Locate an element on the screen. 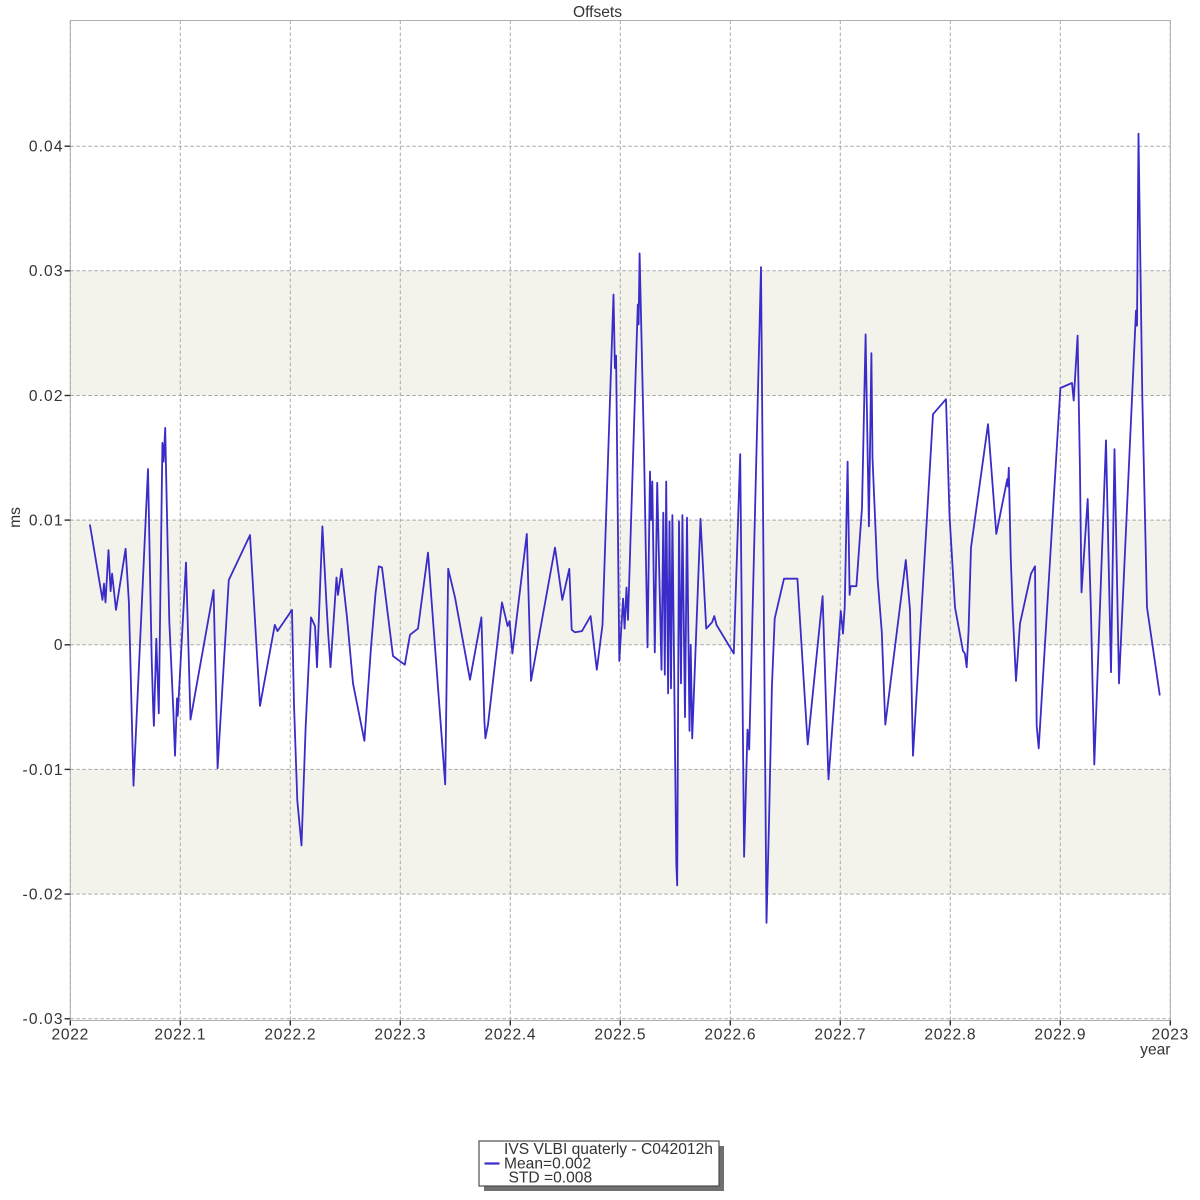  svg-text: year is located at coordinates (1155, 1050).